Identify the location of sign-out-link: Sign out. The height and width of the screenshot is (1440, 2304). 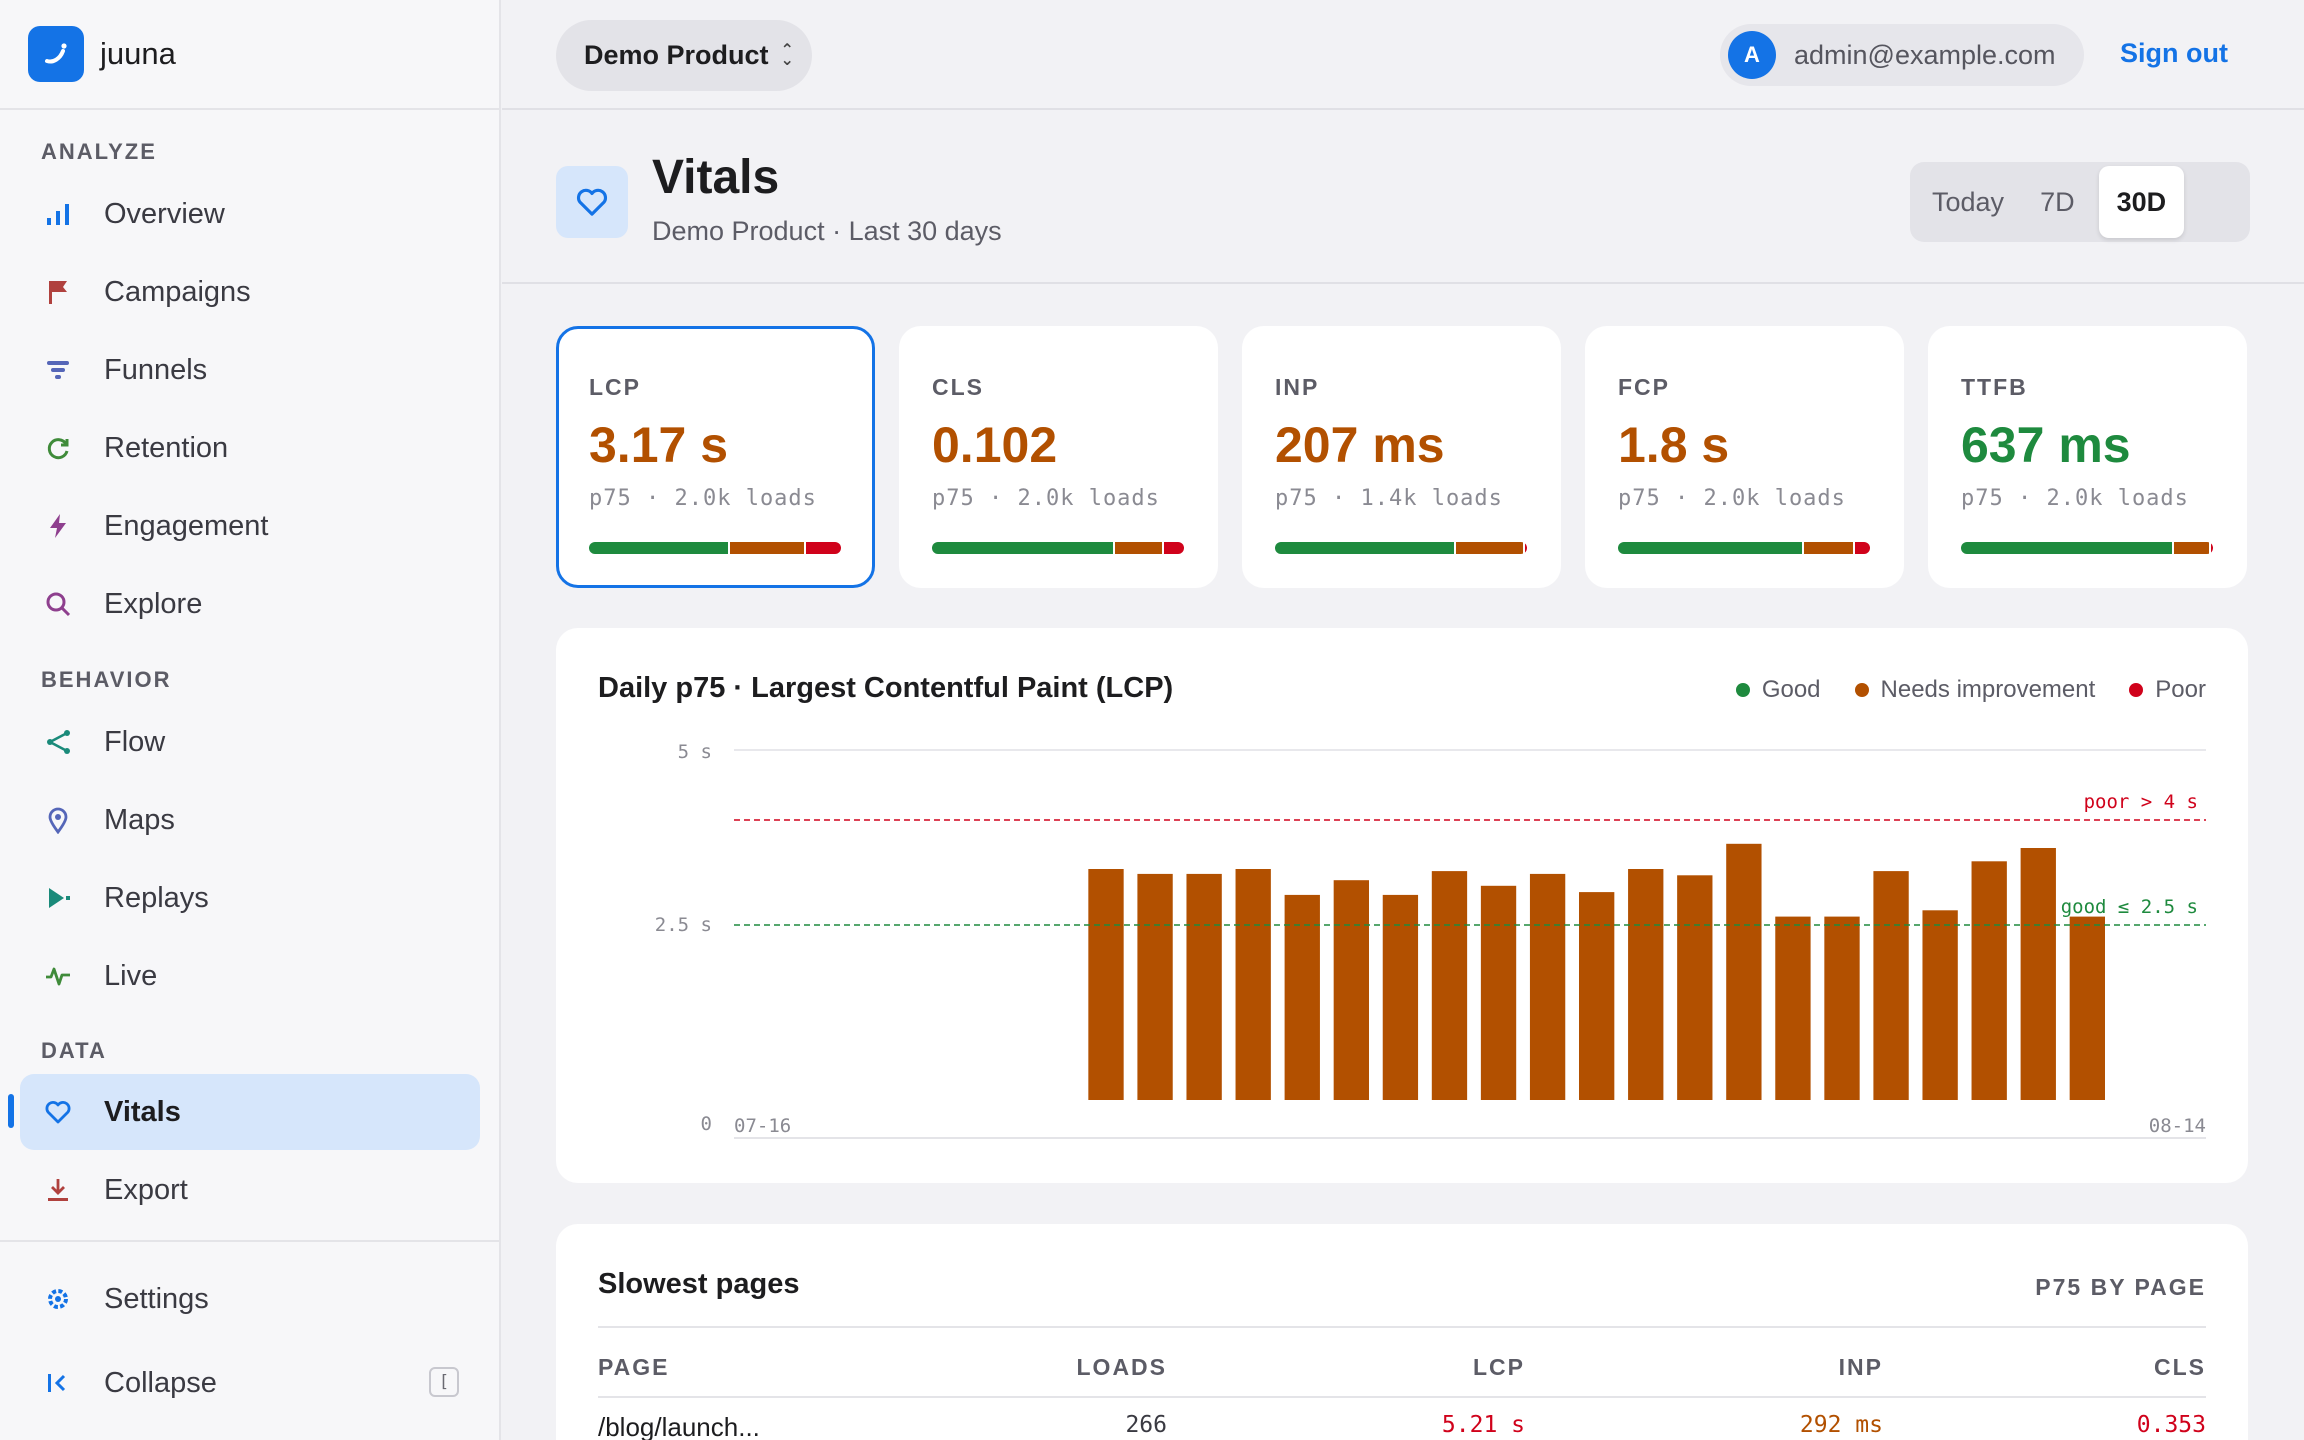
(2174, 53).